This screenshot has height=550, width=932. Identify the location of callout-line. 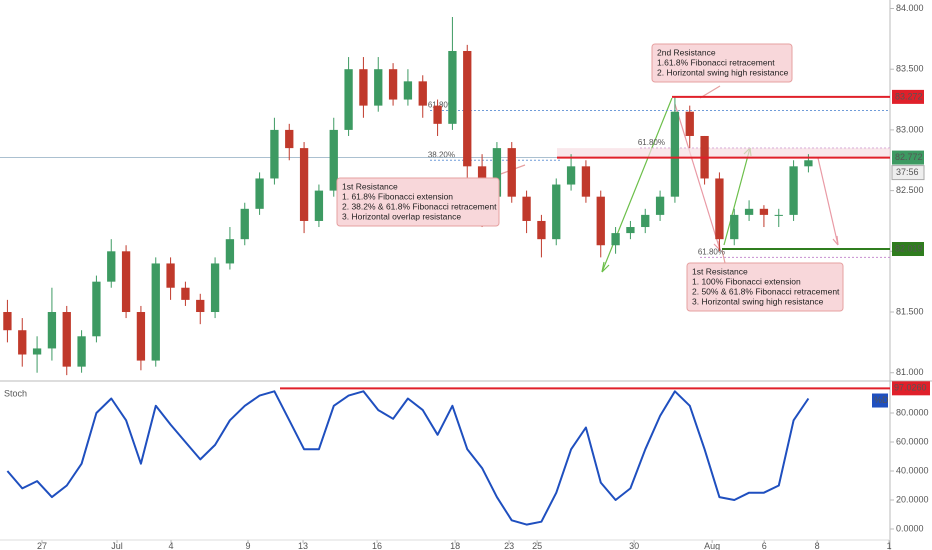
(723, 256).